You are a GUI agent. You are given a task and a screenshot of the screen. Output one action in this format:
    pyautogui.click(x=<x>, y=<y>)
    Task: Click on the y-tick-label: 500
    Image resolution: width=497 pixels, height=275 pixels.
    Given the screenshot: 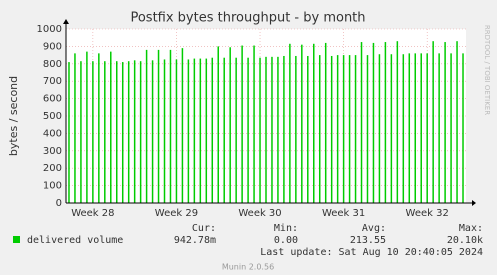 What is the action you would take?
    pyautogui.click(x=52, y=116)
    